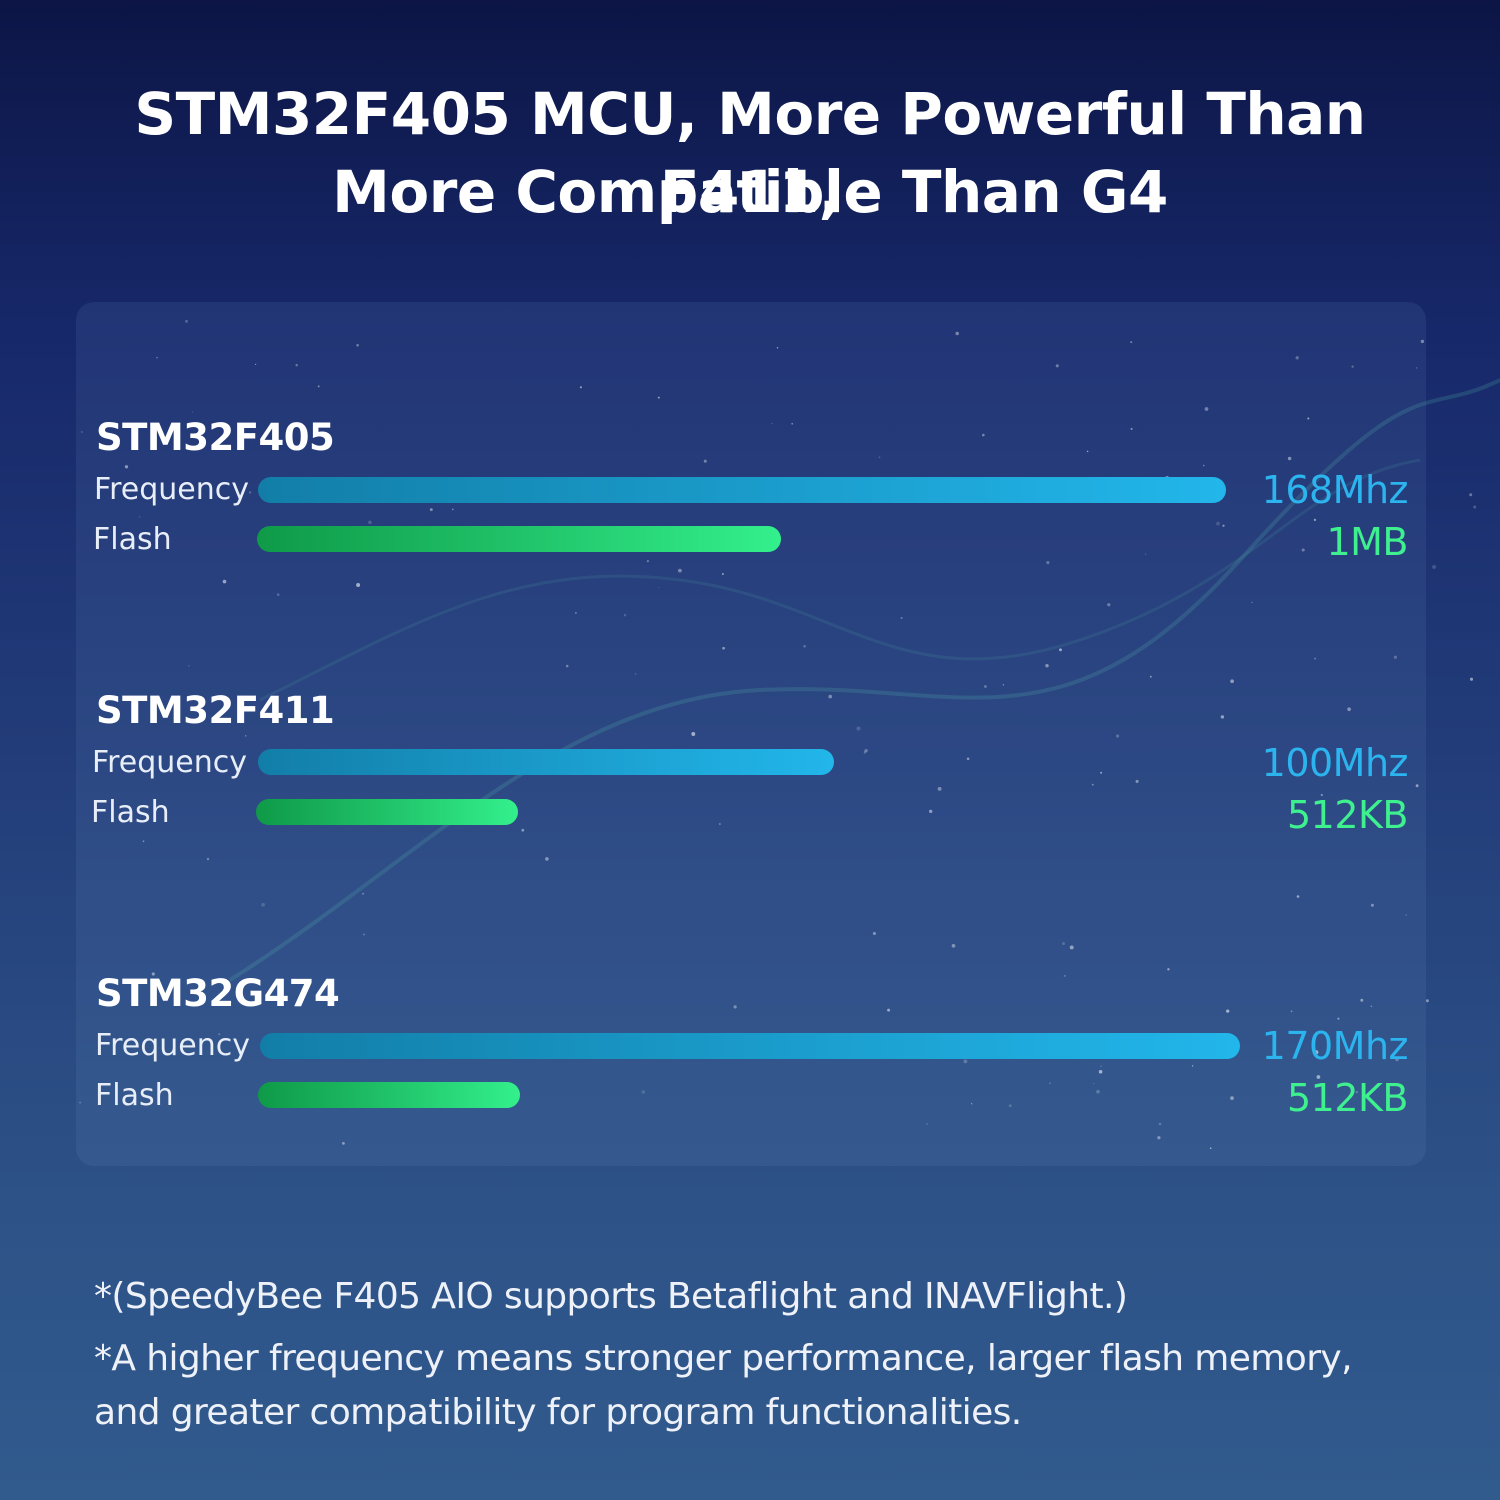 Image resolution: width=1500 pixels, height=1500 pixels. What do you see at coordinates (215, 710) in the screenshot?
I see `group-title-stm32f411: STM32F411` at bounding box center [215, 710].